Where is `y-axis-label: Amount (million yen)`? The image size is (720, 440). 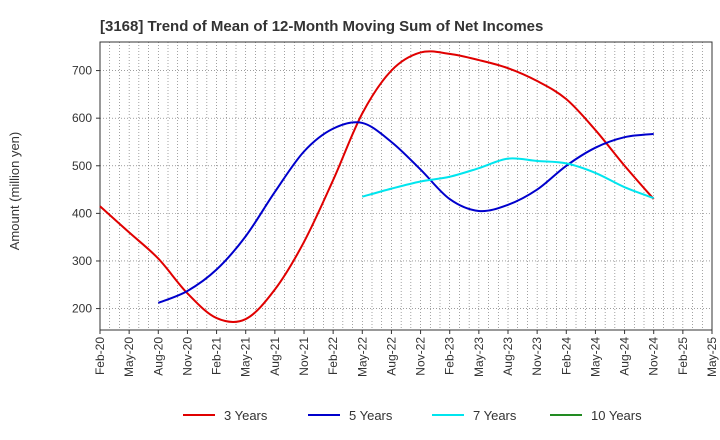 y-axis-label: Amount (million yen) is located at coordinates (14, 191).